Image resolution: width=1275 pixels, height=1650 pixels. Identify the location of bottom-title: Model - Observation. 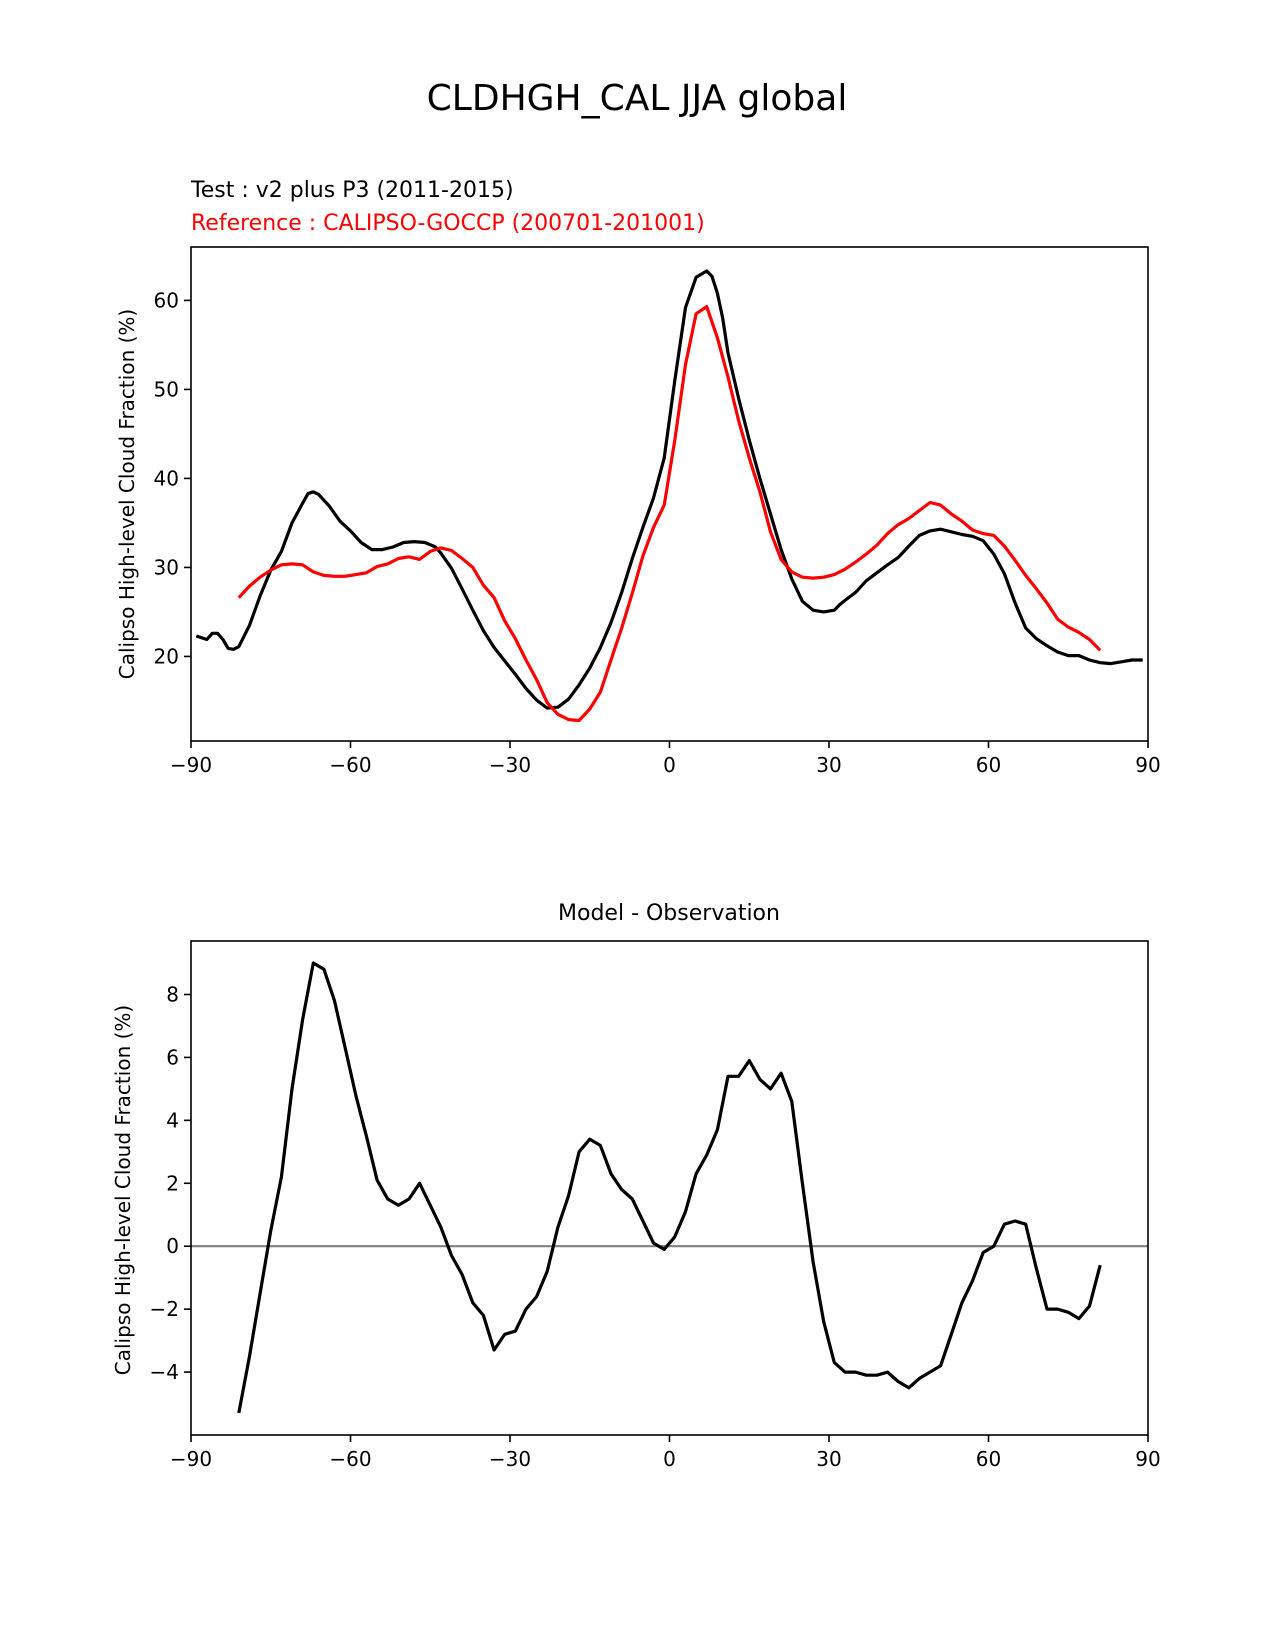
(669, 913).